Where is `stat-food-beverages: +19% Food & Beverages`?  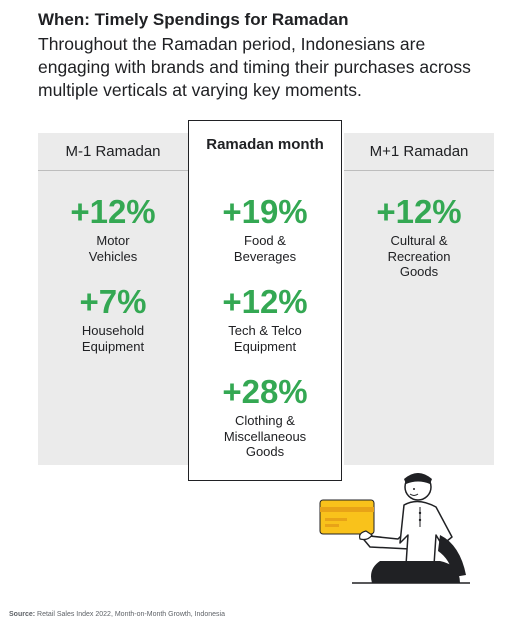
stat-food-beverages: +19% Food & Beverages is located at coordinates (265, 228).